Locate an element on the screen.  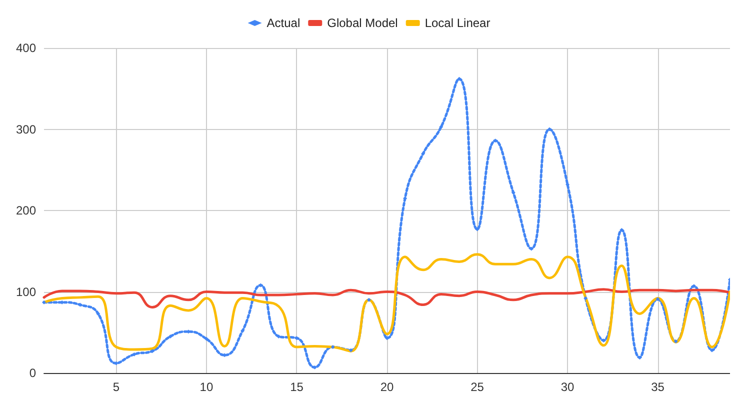
y-tick-label: 400 is located at coordinates (26, 48).